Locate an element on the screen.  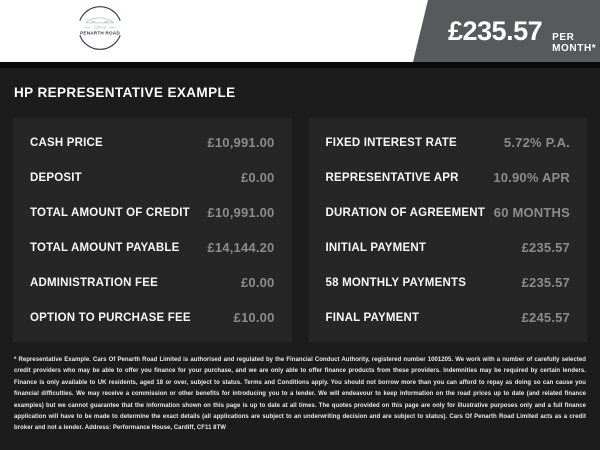
page-title: HP REPRESENTATIVE EXAMPLE is located at coordinates (125, 92).